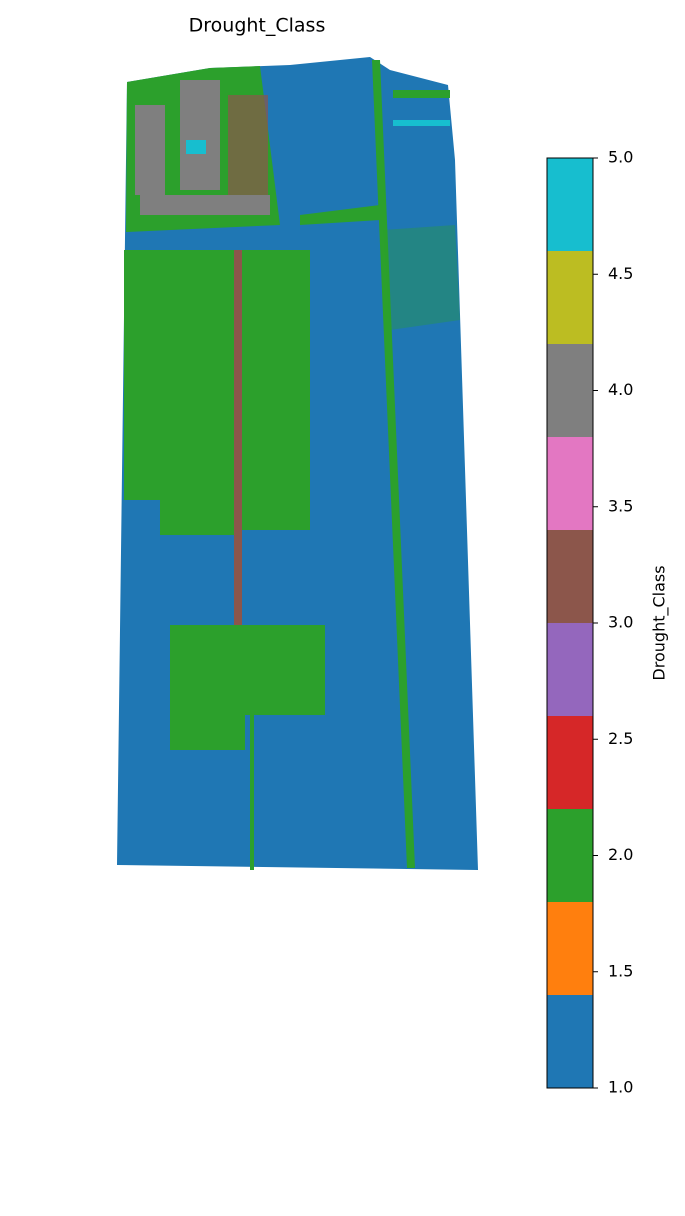  Describe the element at coordinates (620, 389) in the screenshot. I see `tick-label: 4.0` at that location.